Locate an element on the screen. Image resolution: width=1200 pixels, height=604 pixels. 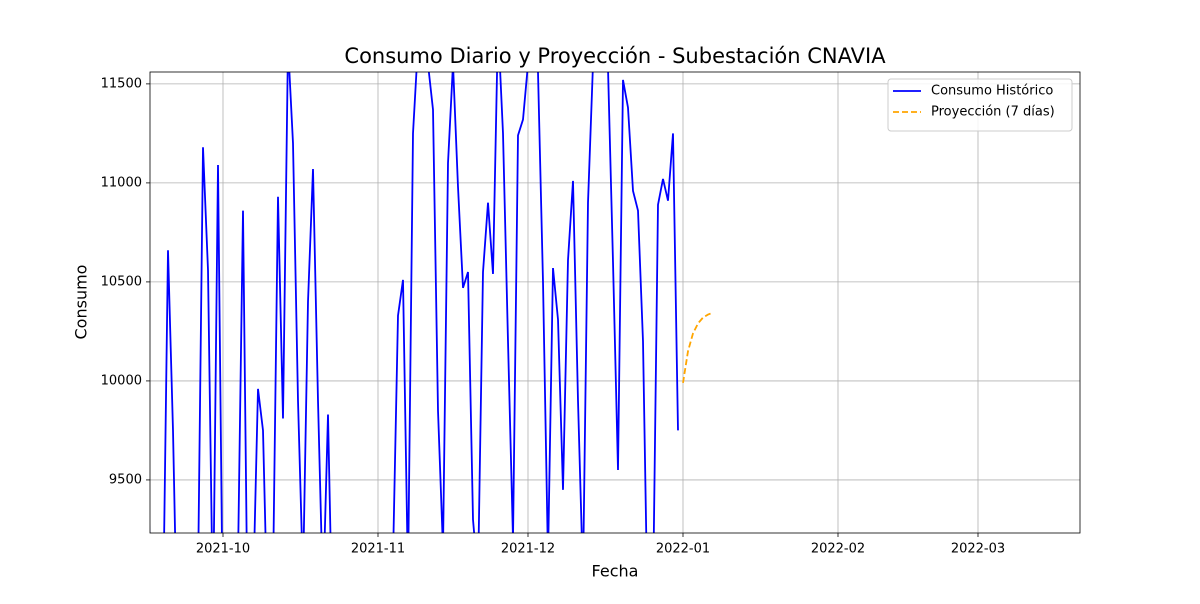
legend-label: Proyección (7 días) is located at coordinates (993, 112).